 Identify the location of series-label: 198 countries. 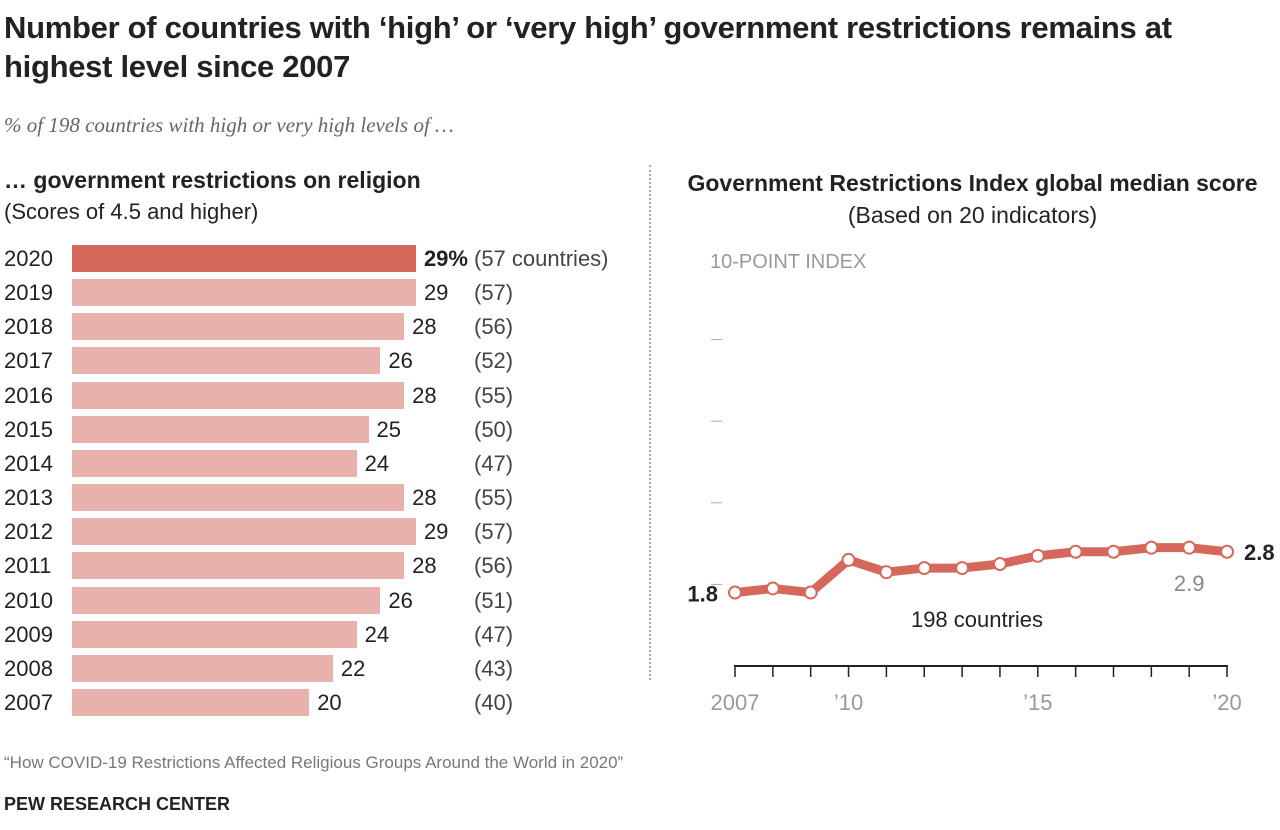
(977, 619).